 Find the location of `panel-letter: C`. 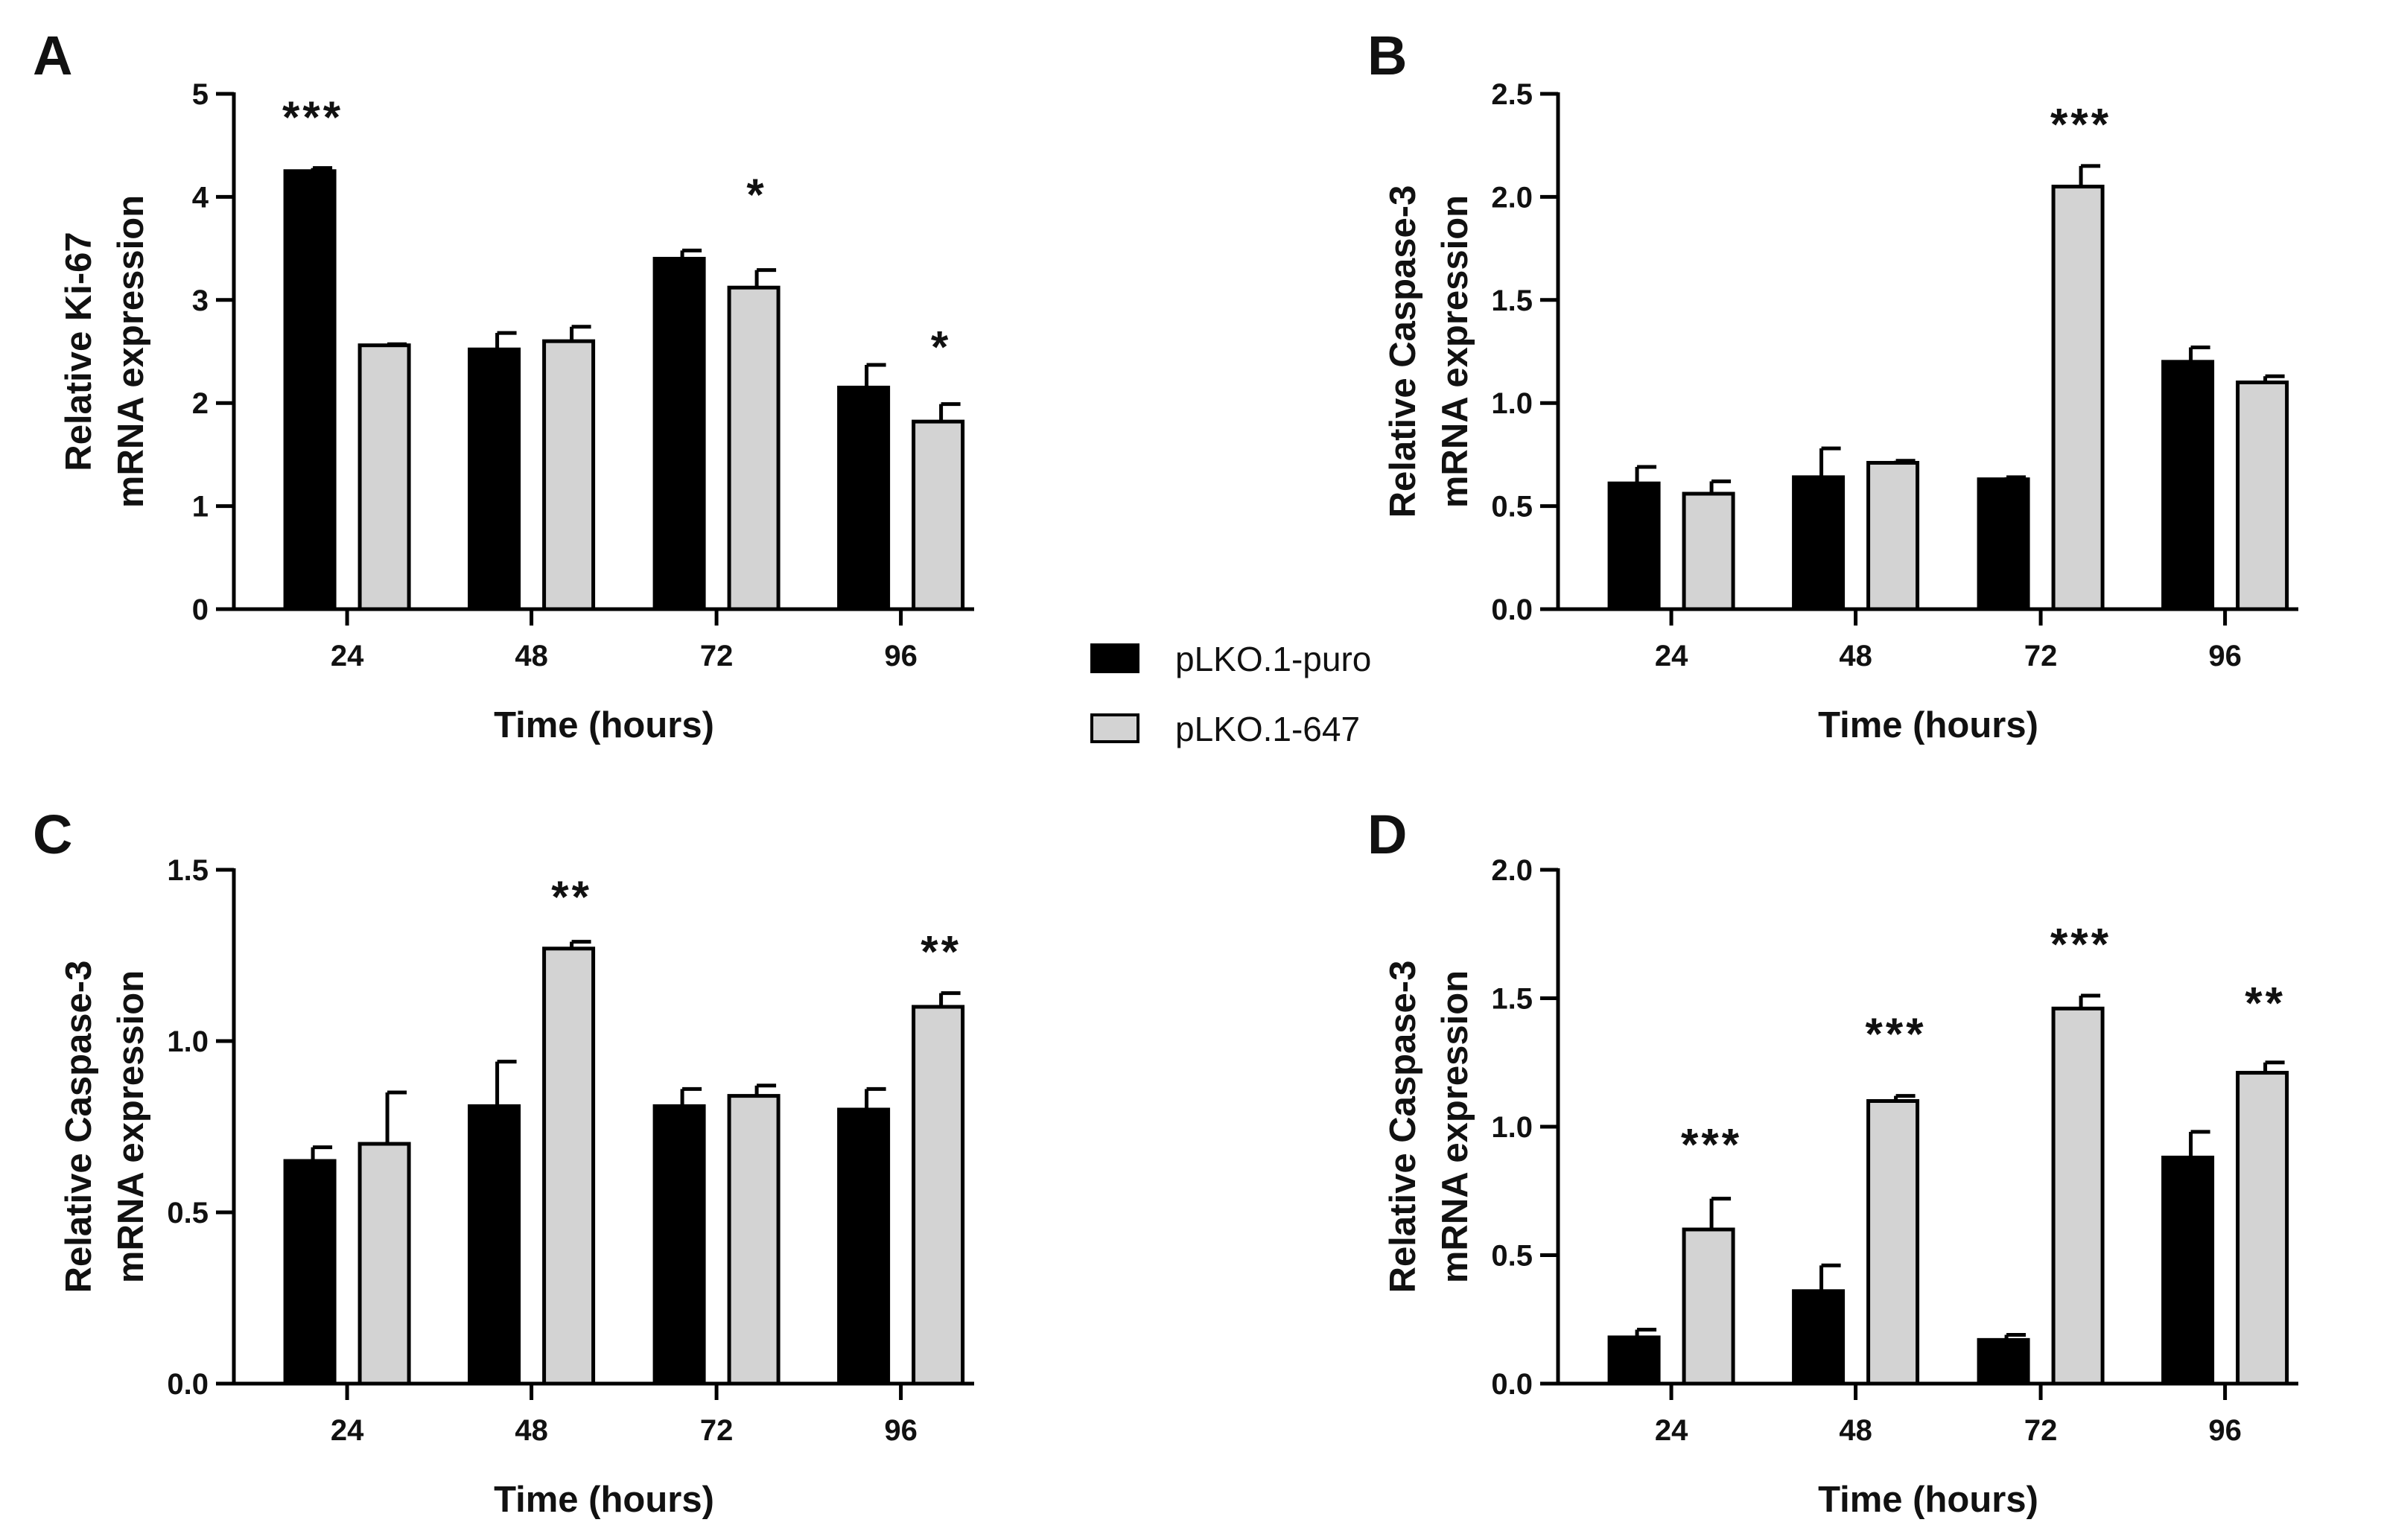

panel-letter: C is located at coordinates (52, 834).